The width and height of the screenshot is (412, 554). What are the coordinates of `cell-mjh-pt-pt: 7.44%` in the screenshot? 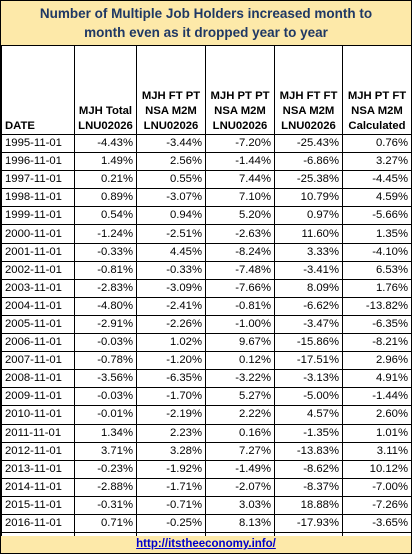 It's located at (240, 180).